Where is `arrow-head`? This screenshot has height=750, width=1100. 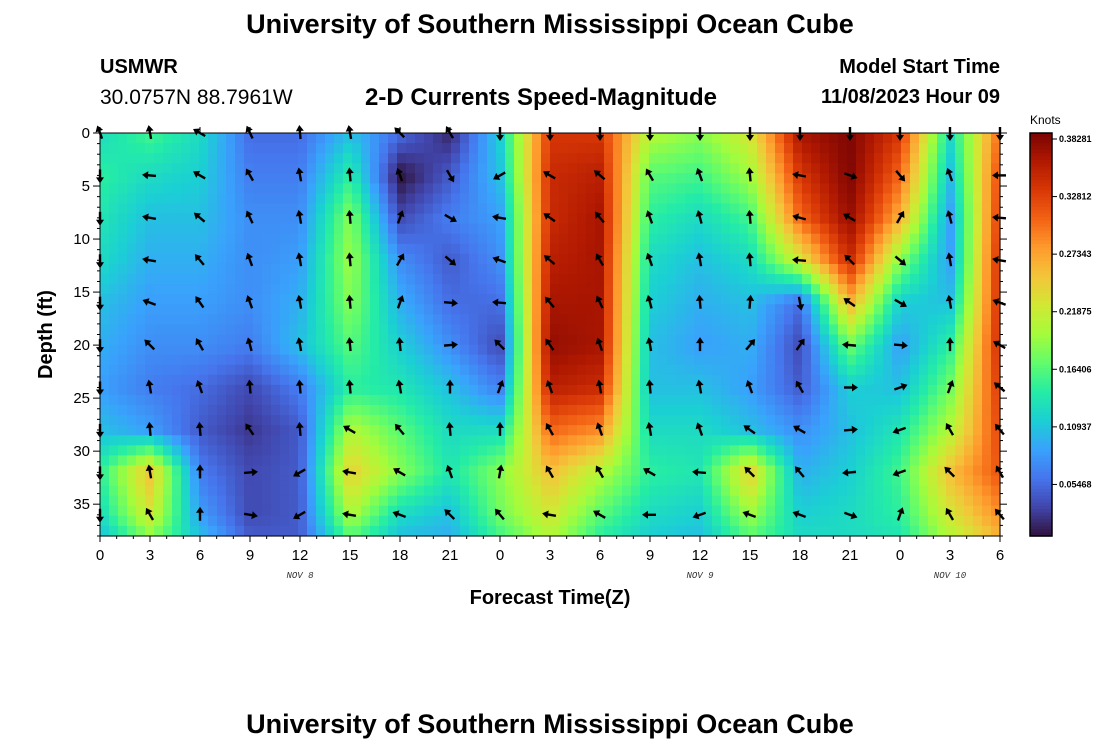 arrow-head is located at coordinates (397, 471).